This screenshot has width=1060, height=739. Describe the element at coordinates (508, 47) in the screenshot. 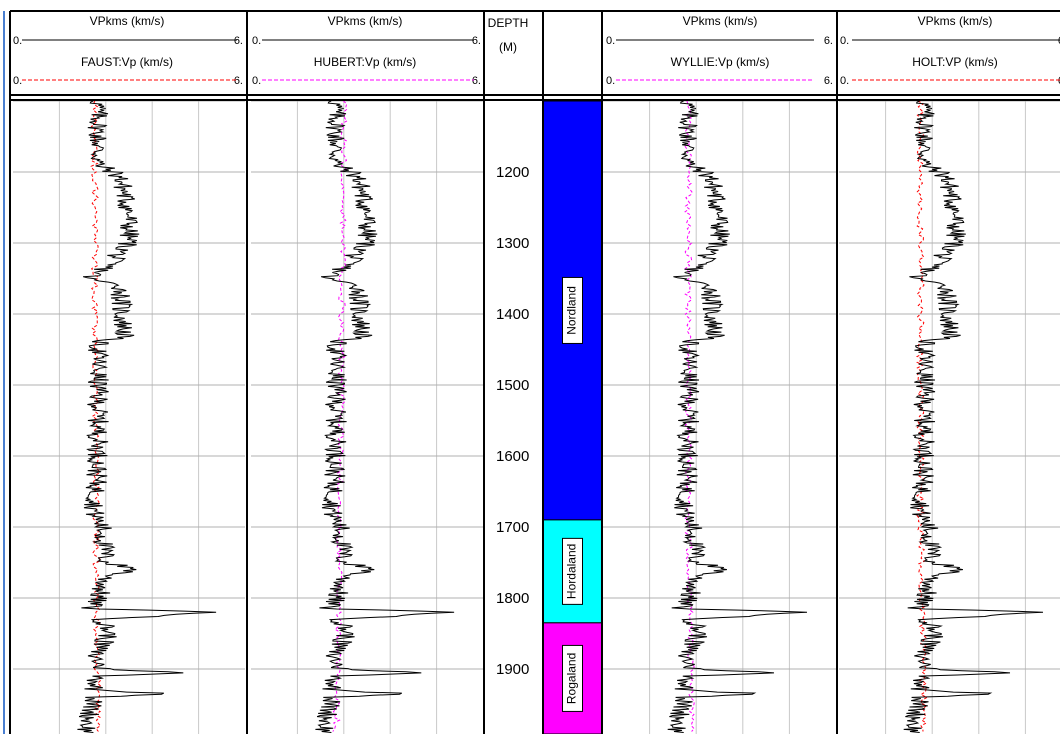

I see `depth-track-unit: (M)` at that location.